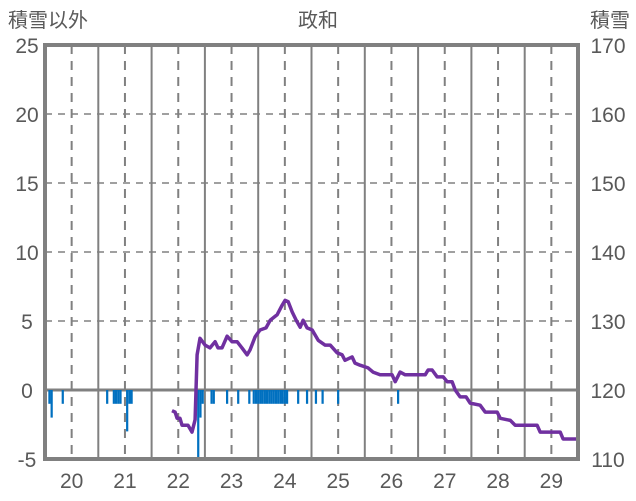  Describe the element at coordinates (318, 20) in the screenshot. I see `chart-title: 政和` at that location.